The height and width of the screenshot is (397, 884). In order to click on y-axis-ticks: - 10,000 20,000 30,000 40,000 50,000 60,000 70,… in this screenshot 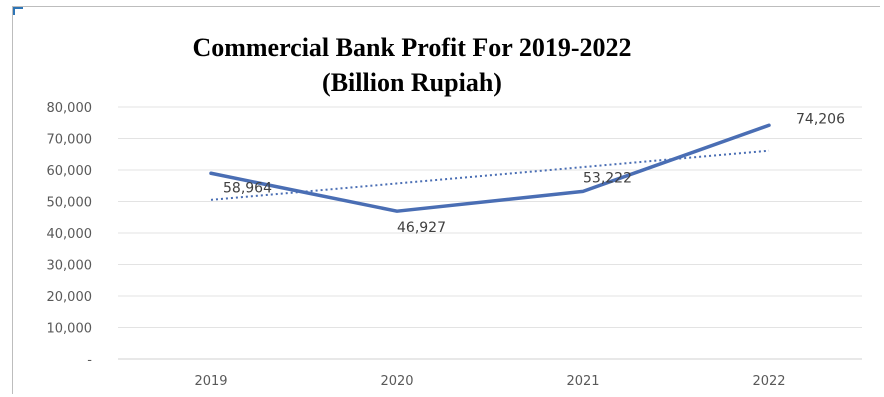, I will do `click(70, 234)`.